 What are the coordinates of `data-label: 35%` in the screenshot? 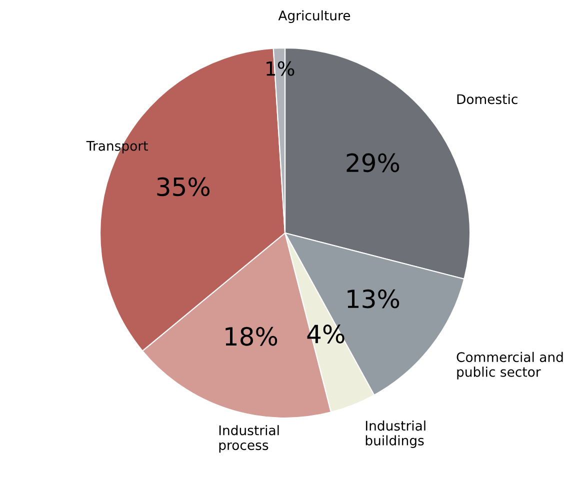 It's located at (183, 186).